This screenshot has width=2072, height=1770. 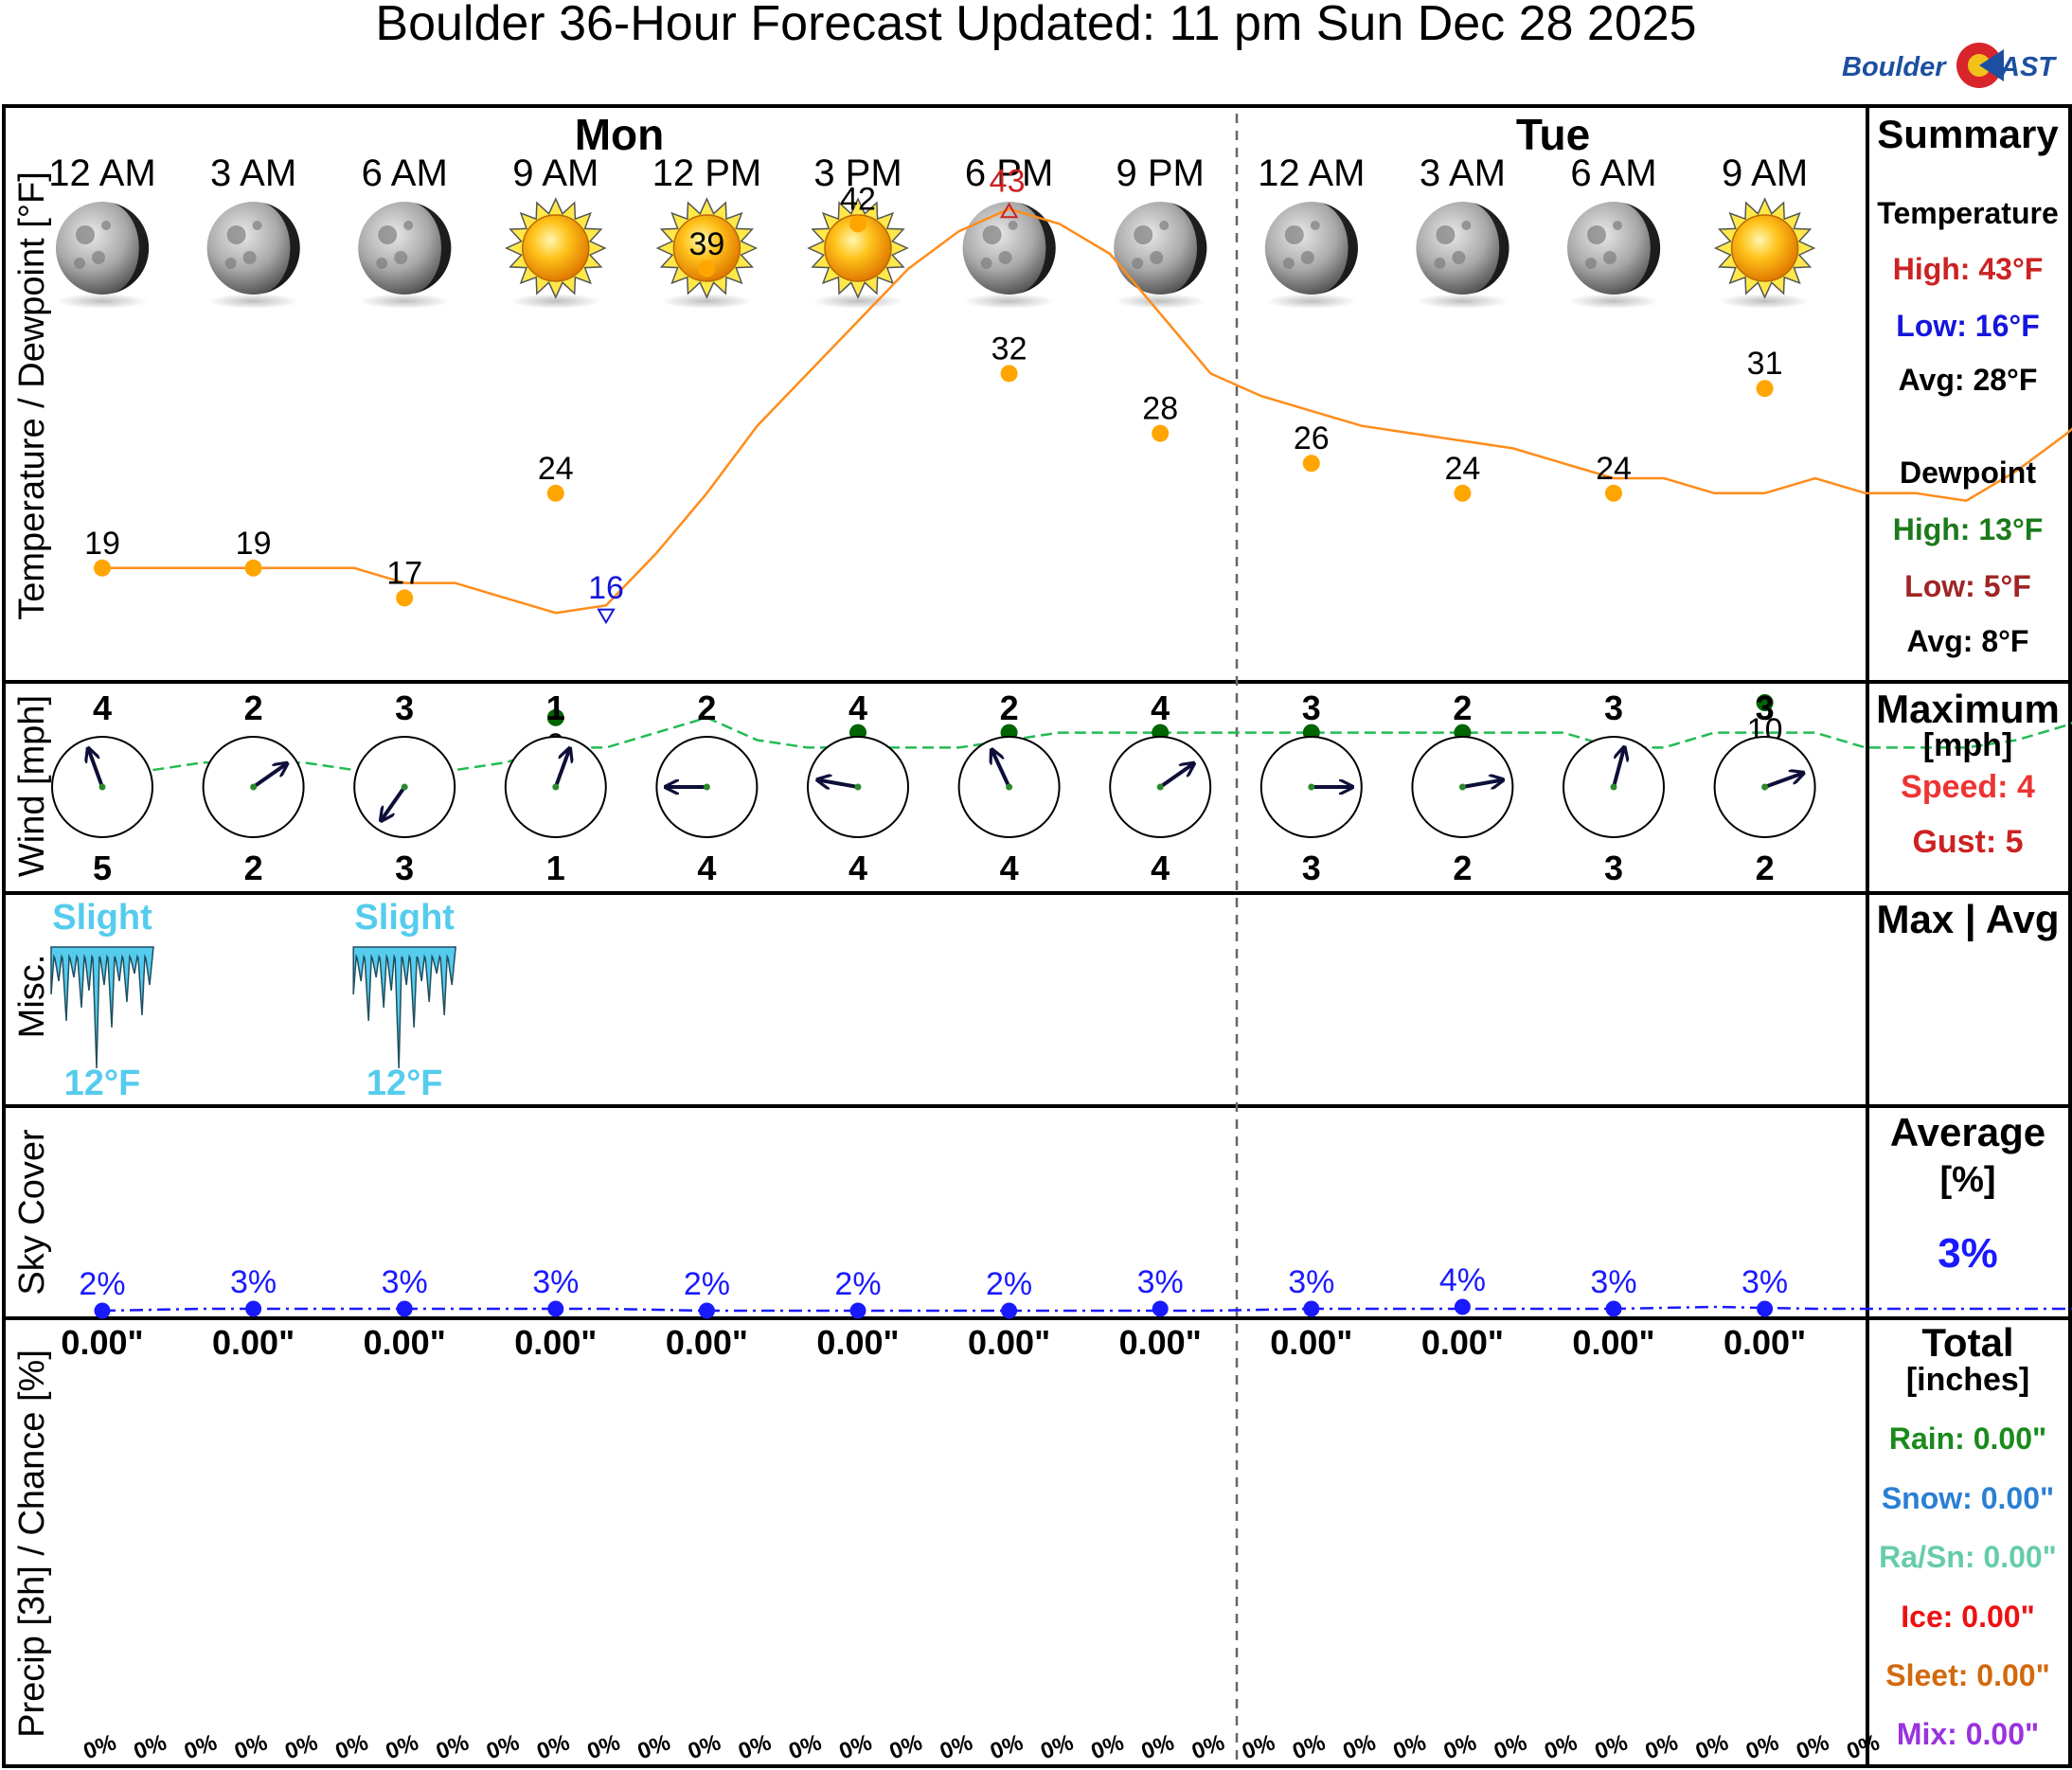 What do you see at coordinates (102, 868) in the screenshot?
I see `wind-gust-label: 5` at bounding box center [102, 868].